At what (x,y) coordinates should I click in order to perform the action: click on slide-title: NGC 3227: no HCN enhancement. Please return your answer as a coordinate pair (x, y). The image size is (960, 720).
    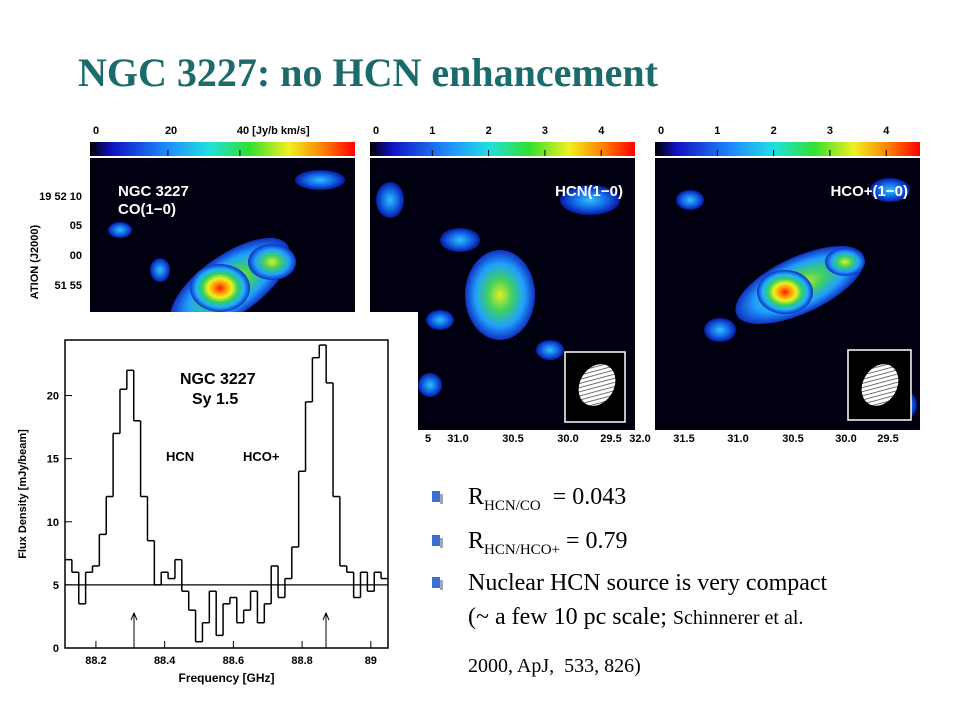
    Looking at the image, I should click on (368, 72).